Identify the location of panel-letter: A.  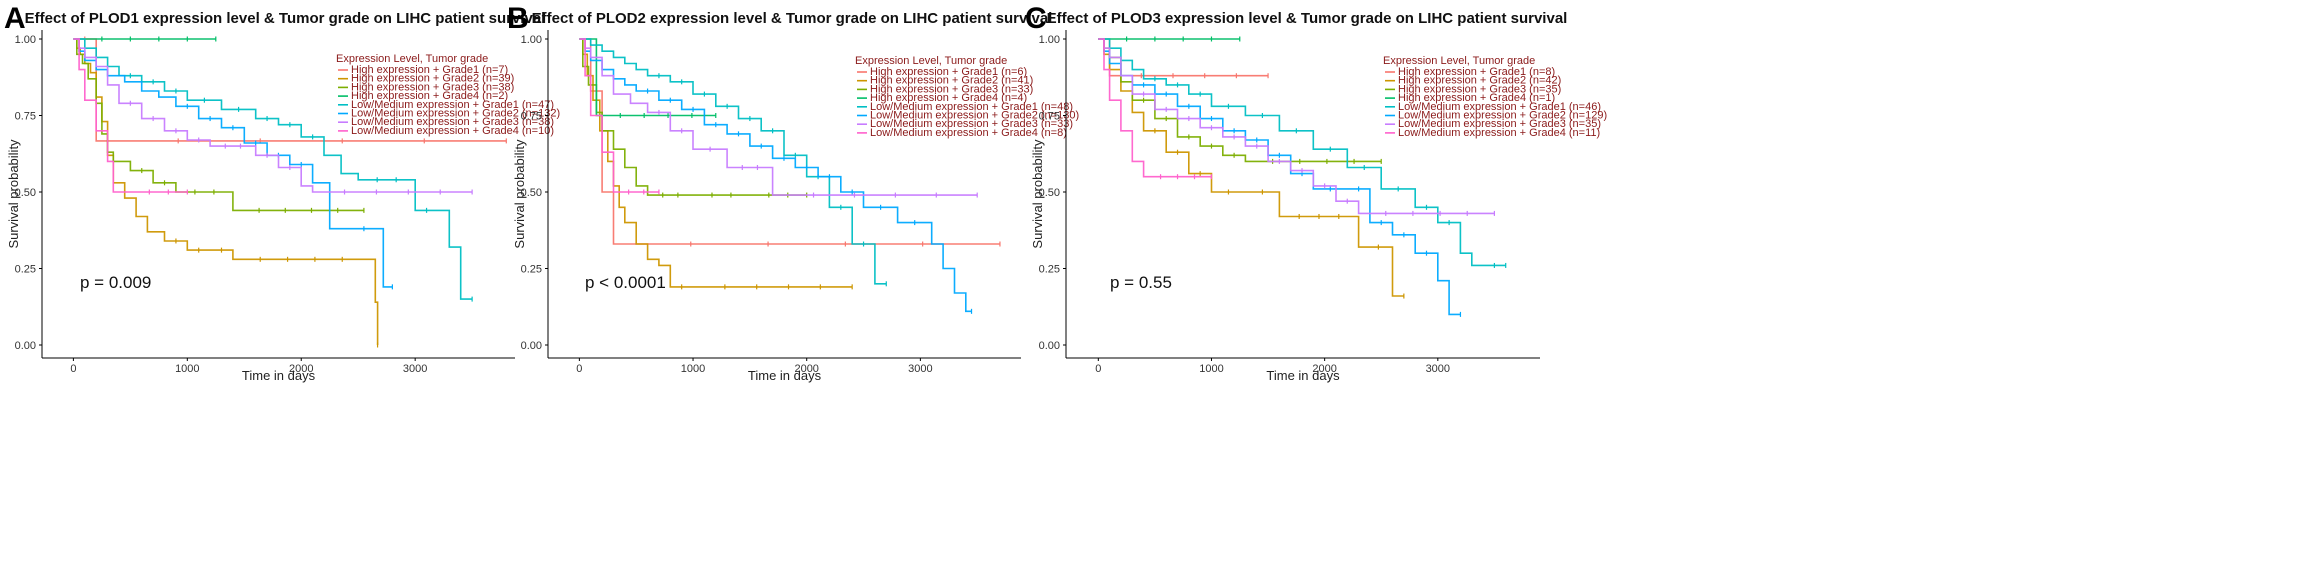
(15, 18).